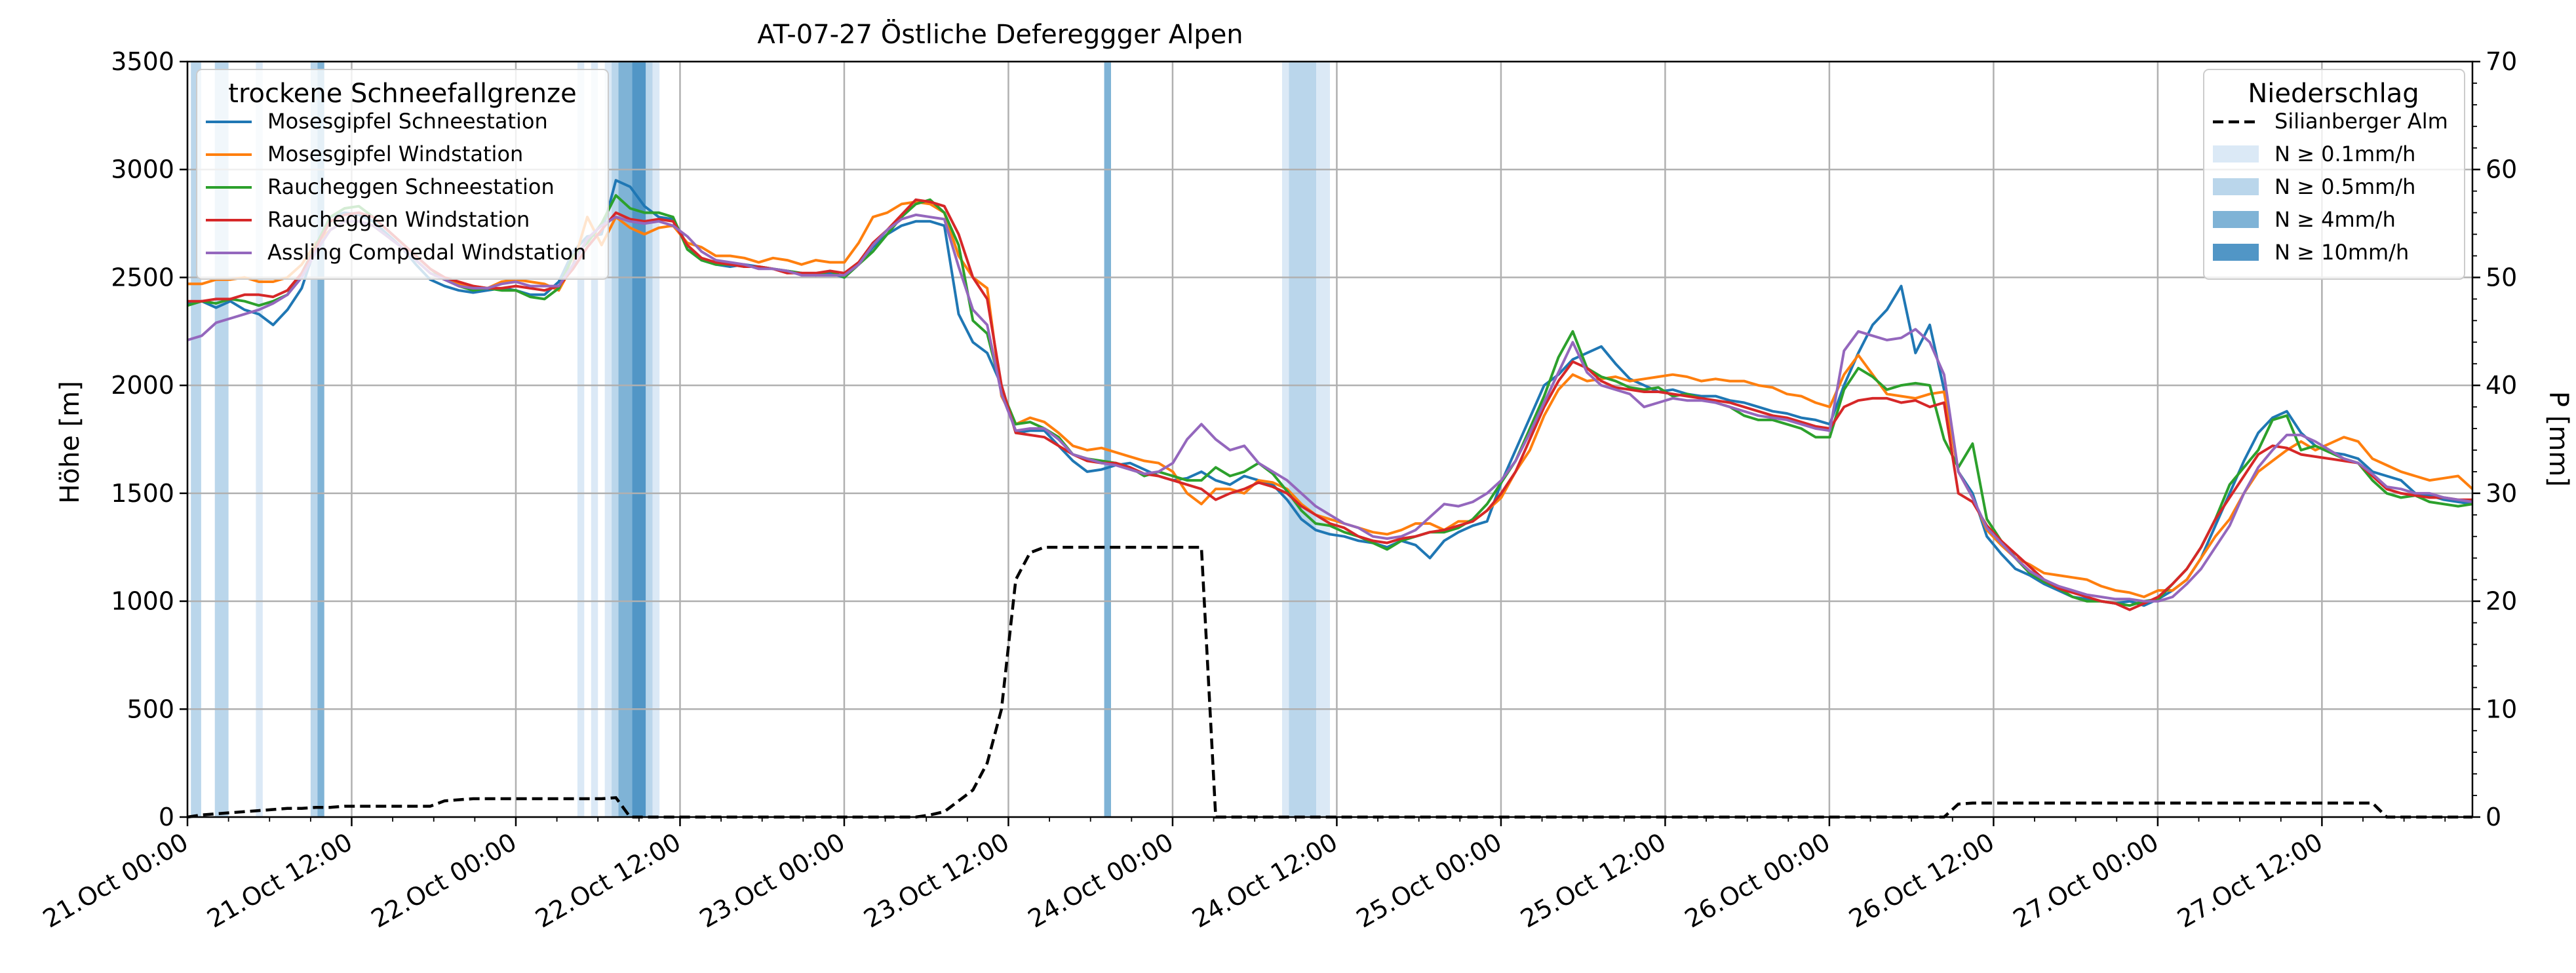 This screenshot has height=973, width=2576. Describe the element at coordinates (2361, 121) in the screenshot. I see `legend-item-label: Silianberger Alm` at that location.